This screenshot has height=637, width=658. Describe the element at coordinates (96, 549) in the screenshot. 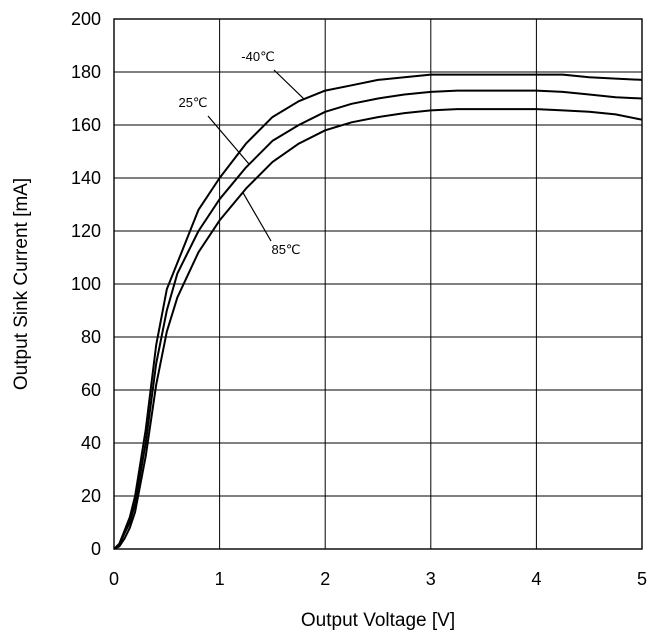

I see `y-tick-label: 0` at that location.